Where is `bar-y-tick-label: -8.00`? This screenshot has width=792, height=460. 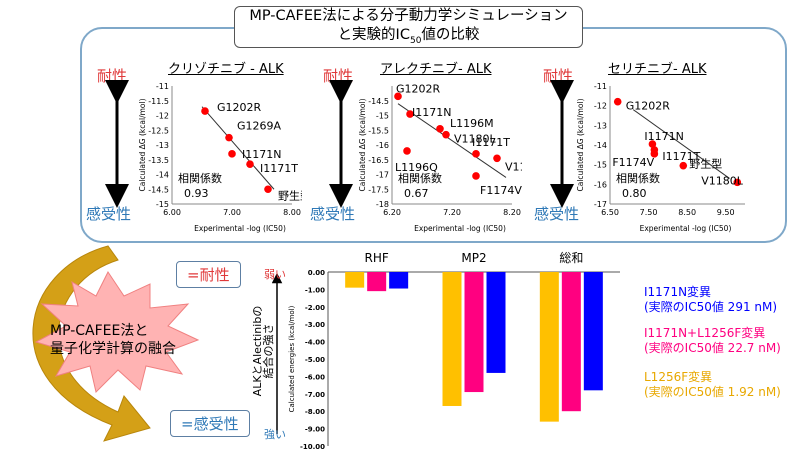 bar-y-tick-label: -8.00 is located at coordinates (315, 412).